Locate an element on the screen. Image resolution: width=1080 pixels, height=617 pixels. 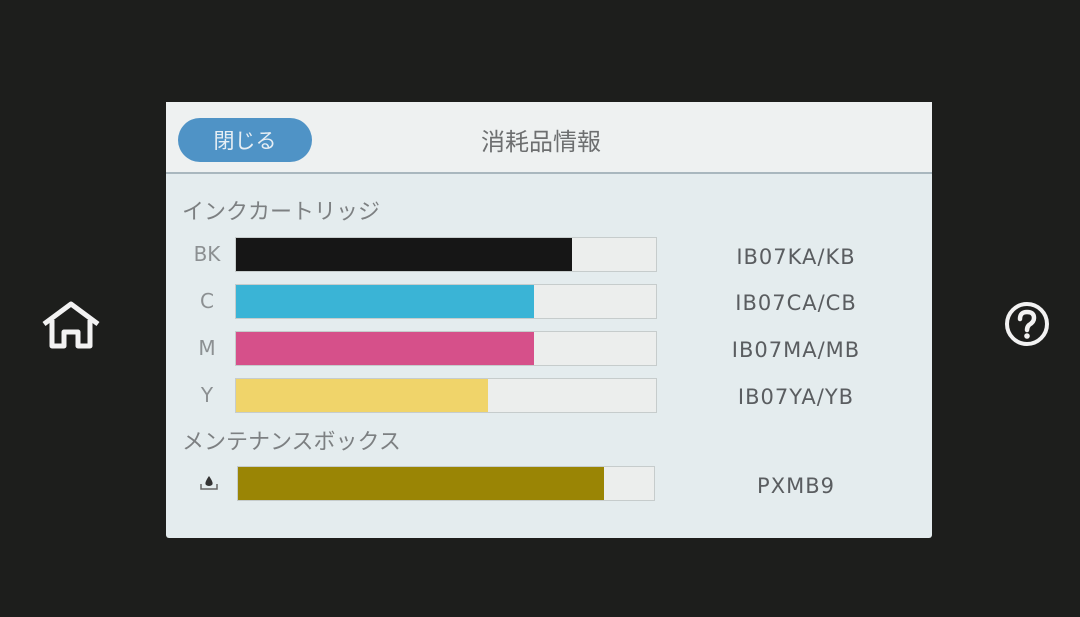
ink-drop-tray-icon is located at coordinates (209, 483).